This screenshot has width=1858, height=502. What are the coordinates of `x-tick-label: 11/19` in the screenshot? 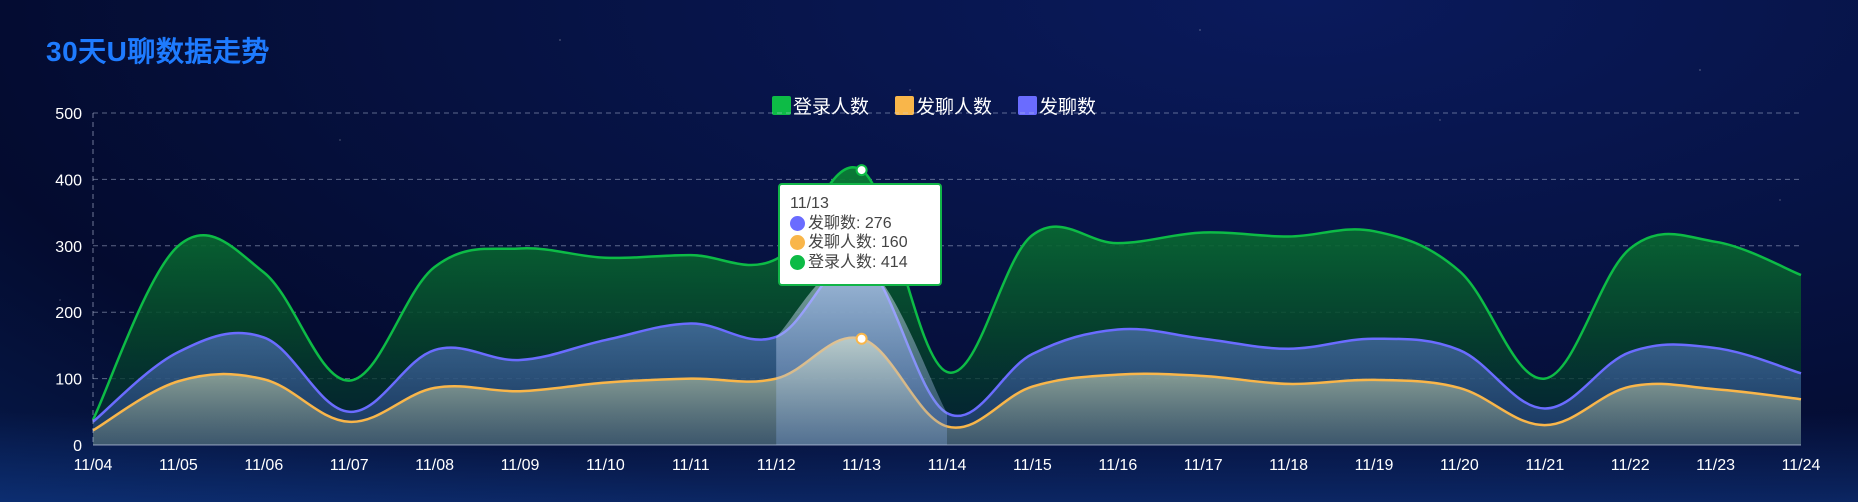 It's located at (1374, 465).